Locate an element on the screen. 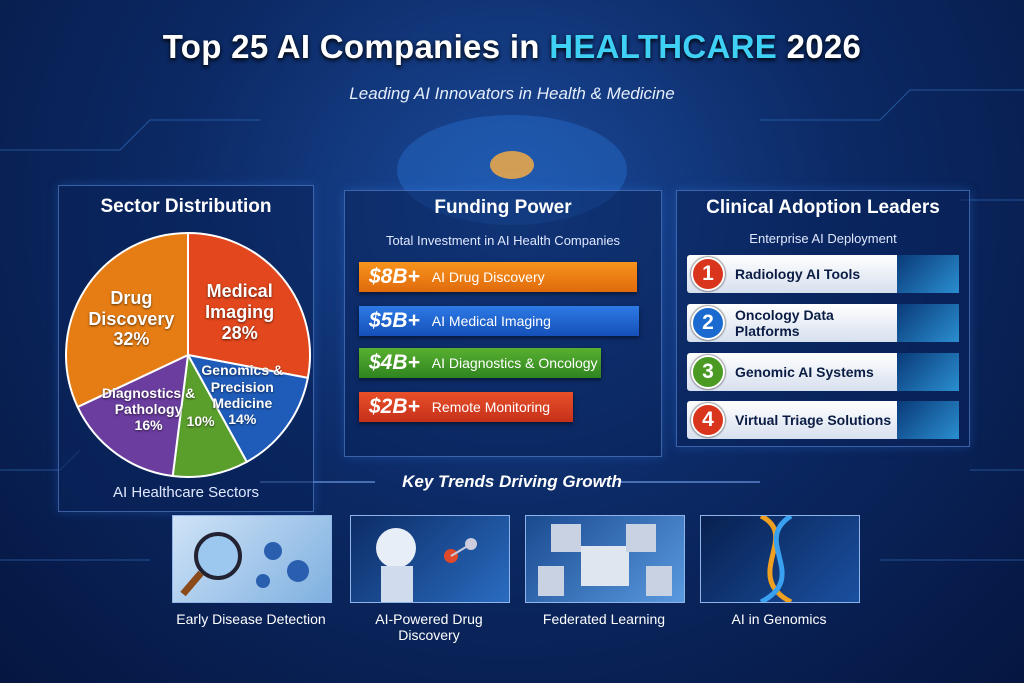 The image size is (1024, 683). label: Genomic AI Systems is located at coordinates (804, 372).